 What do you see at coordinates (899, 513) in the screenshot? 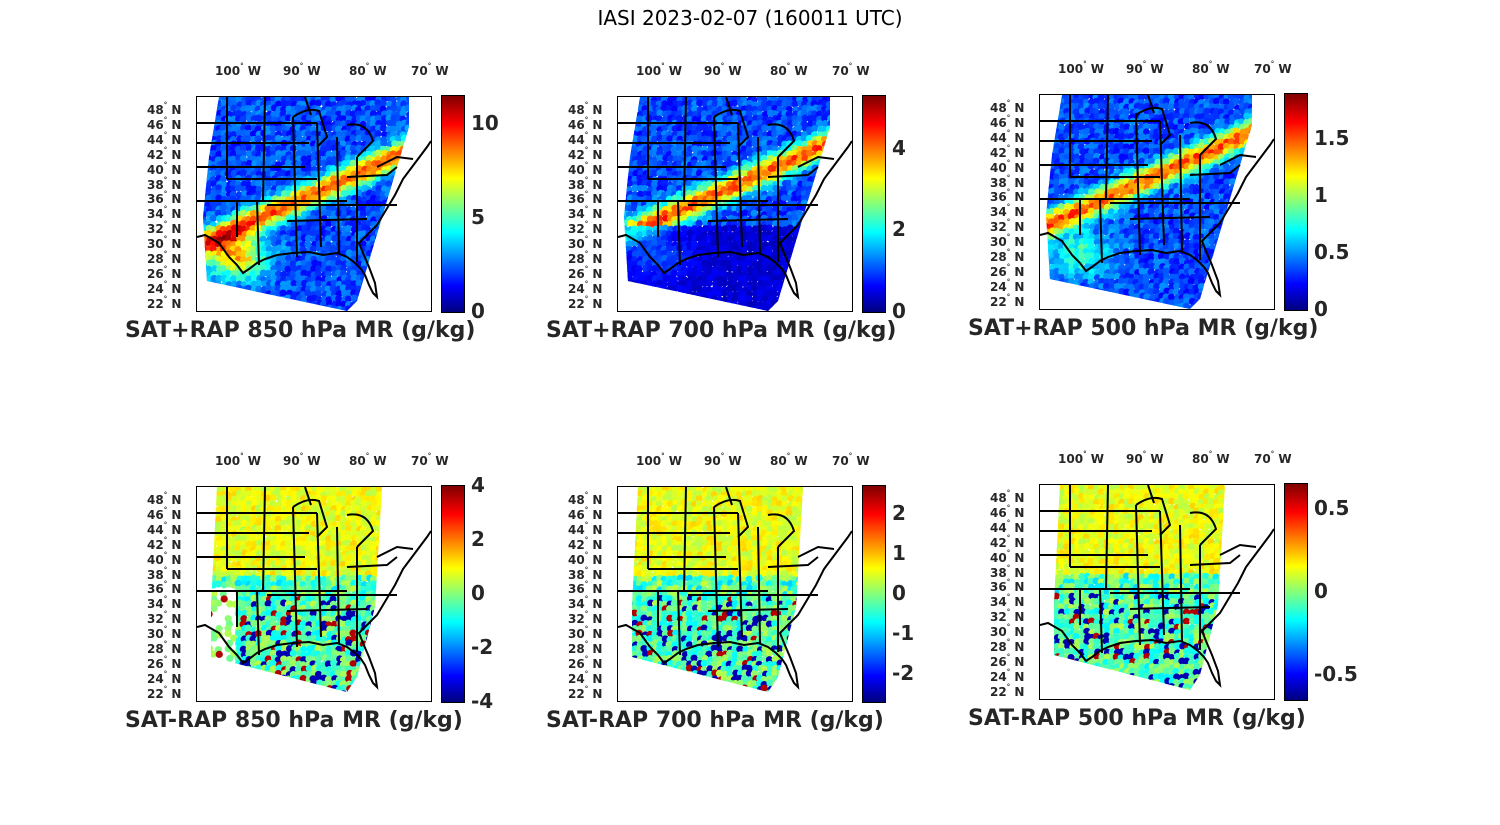
I see `colorbar-tick-label: 2` at bounding box center [899, 513].